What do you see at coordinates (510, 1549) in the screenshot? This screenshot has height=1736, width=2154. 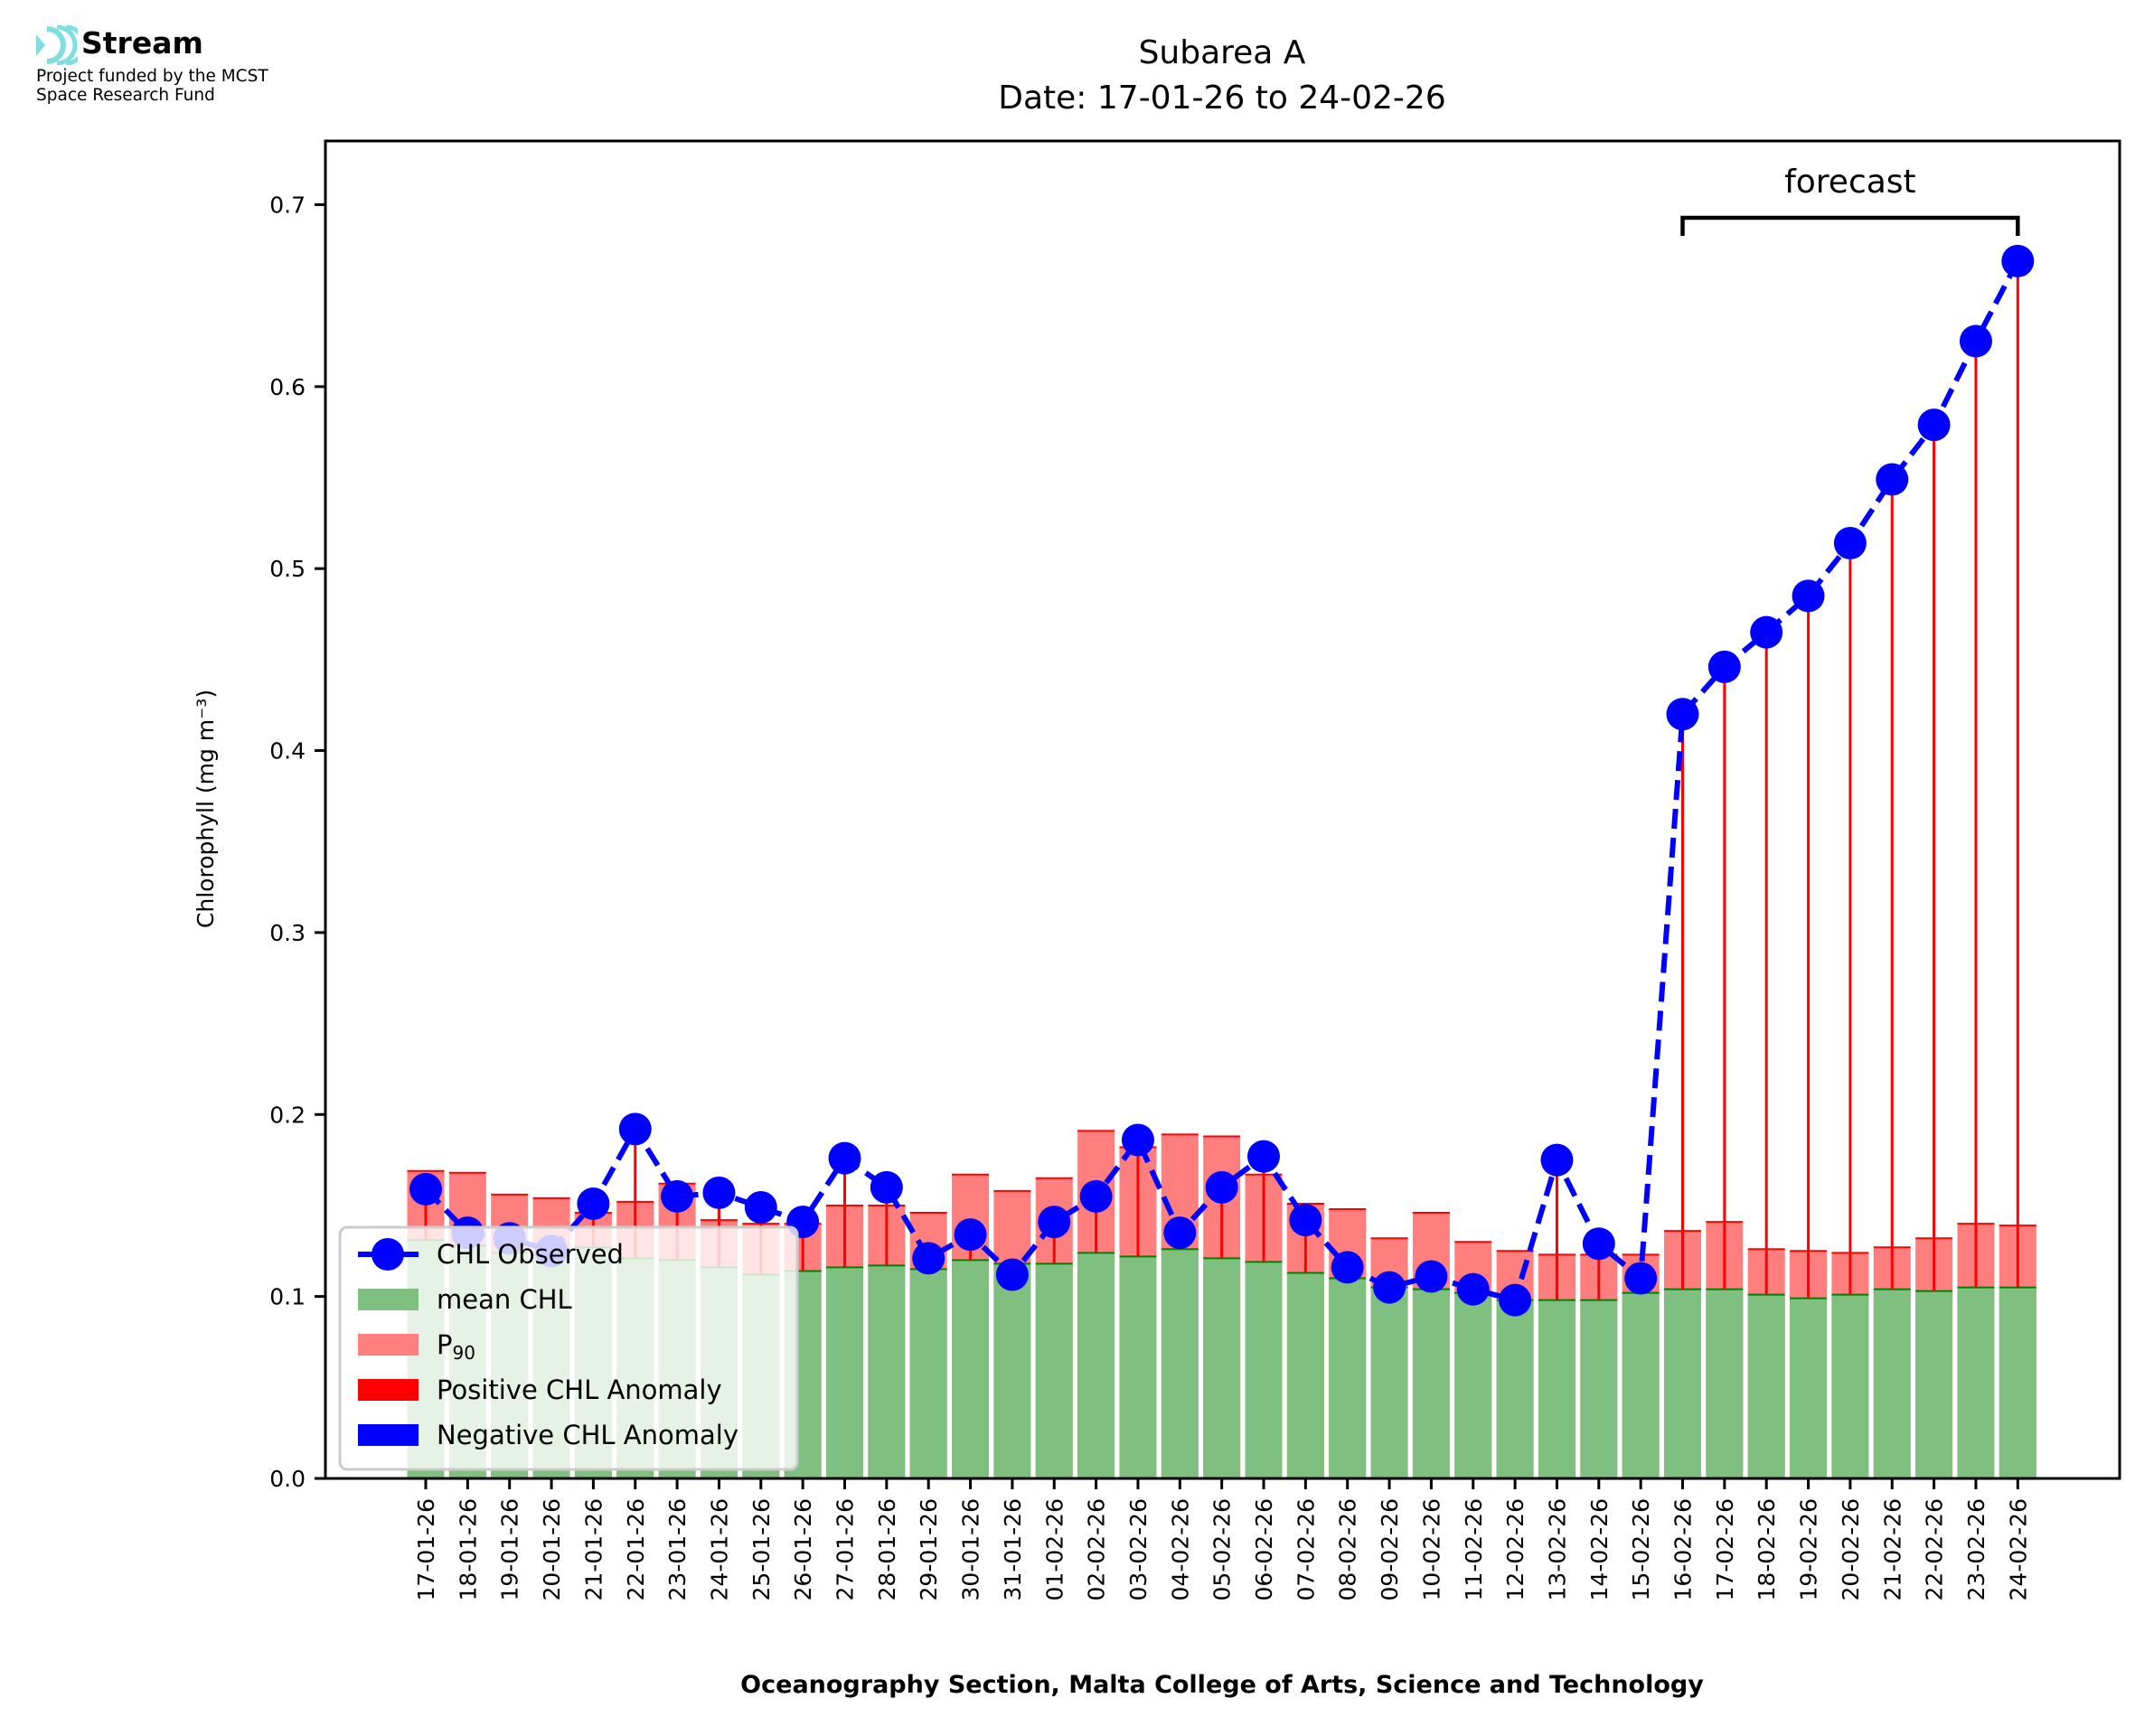 I see `x-tick-label: 19-01-26` at bounding box center [510, 1549].